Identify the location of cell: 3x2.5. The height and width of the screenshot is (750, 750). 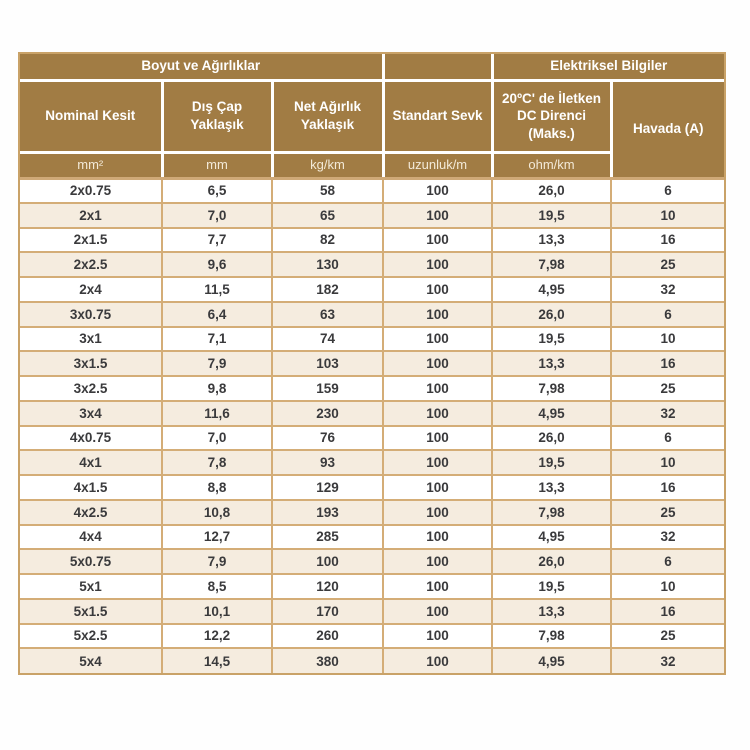
(91, 388).